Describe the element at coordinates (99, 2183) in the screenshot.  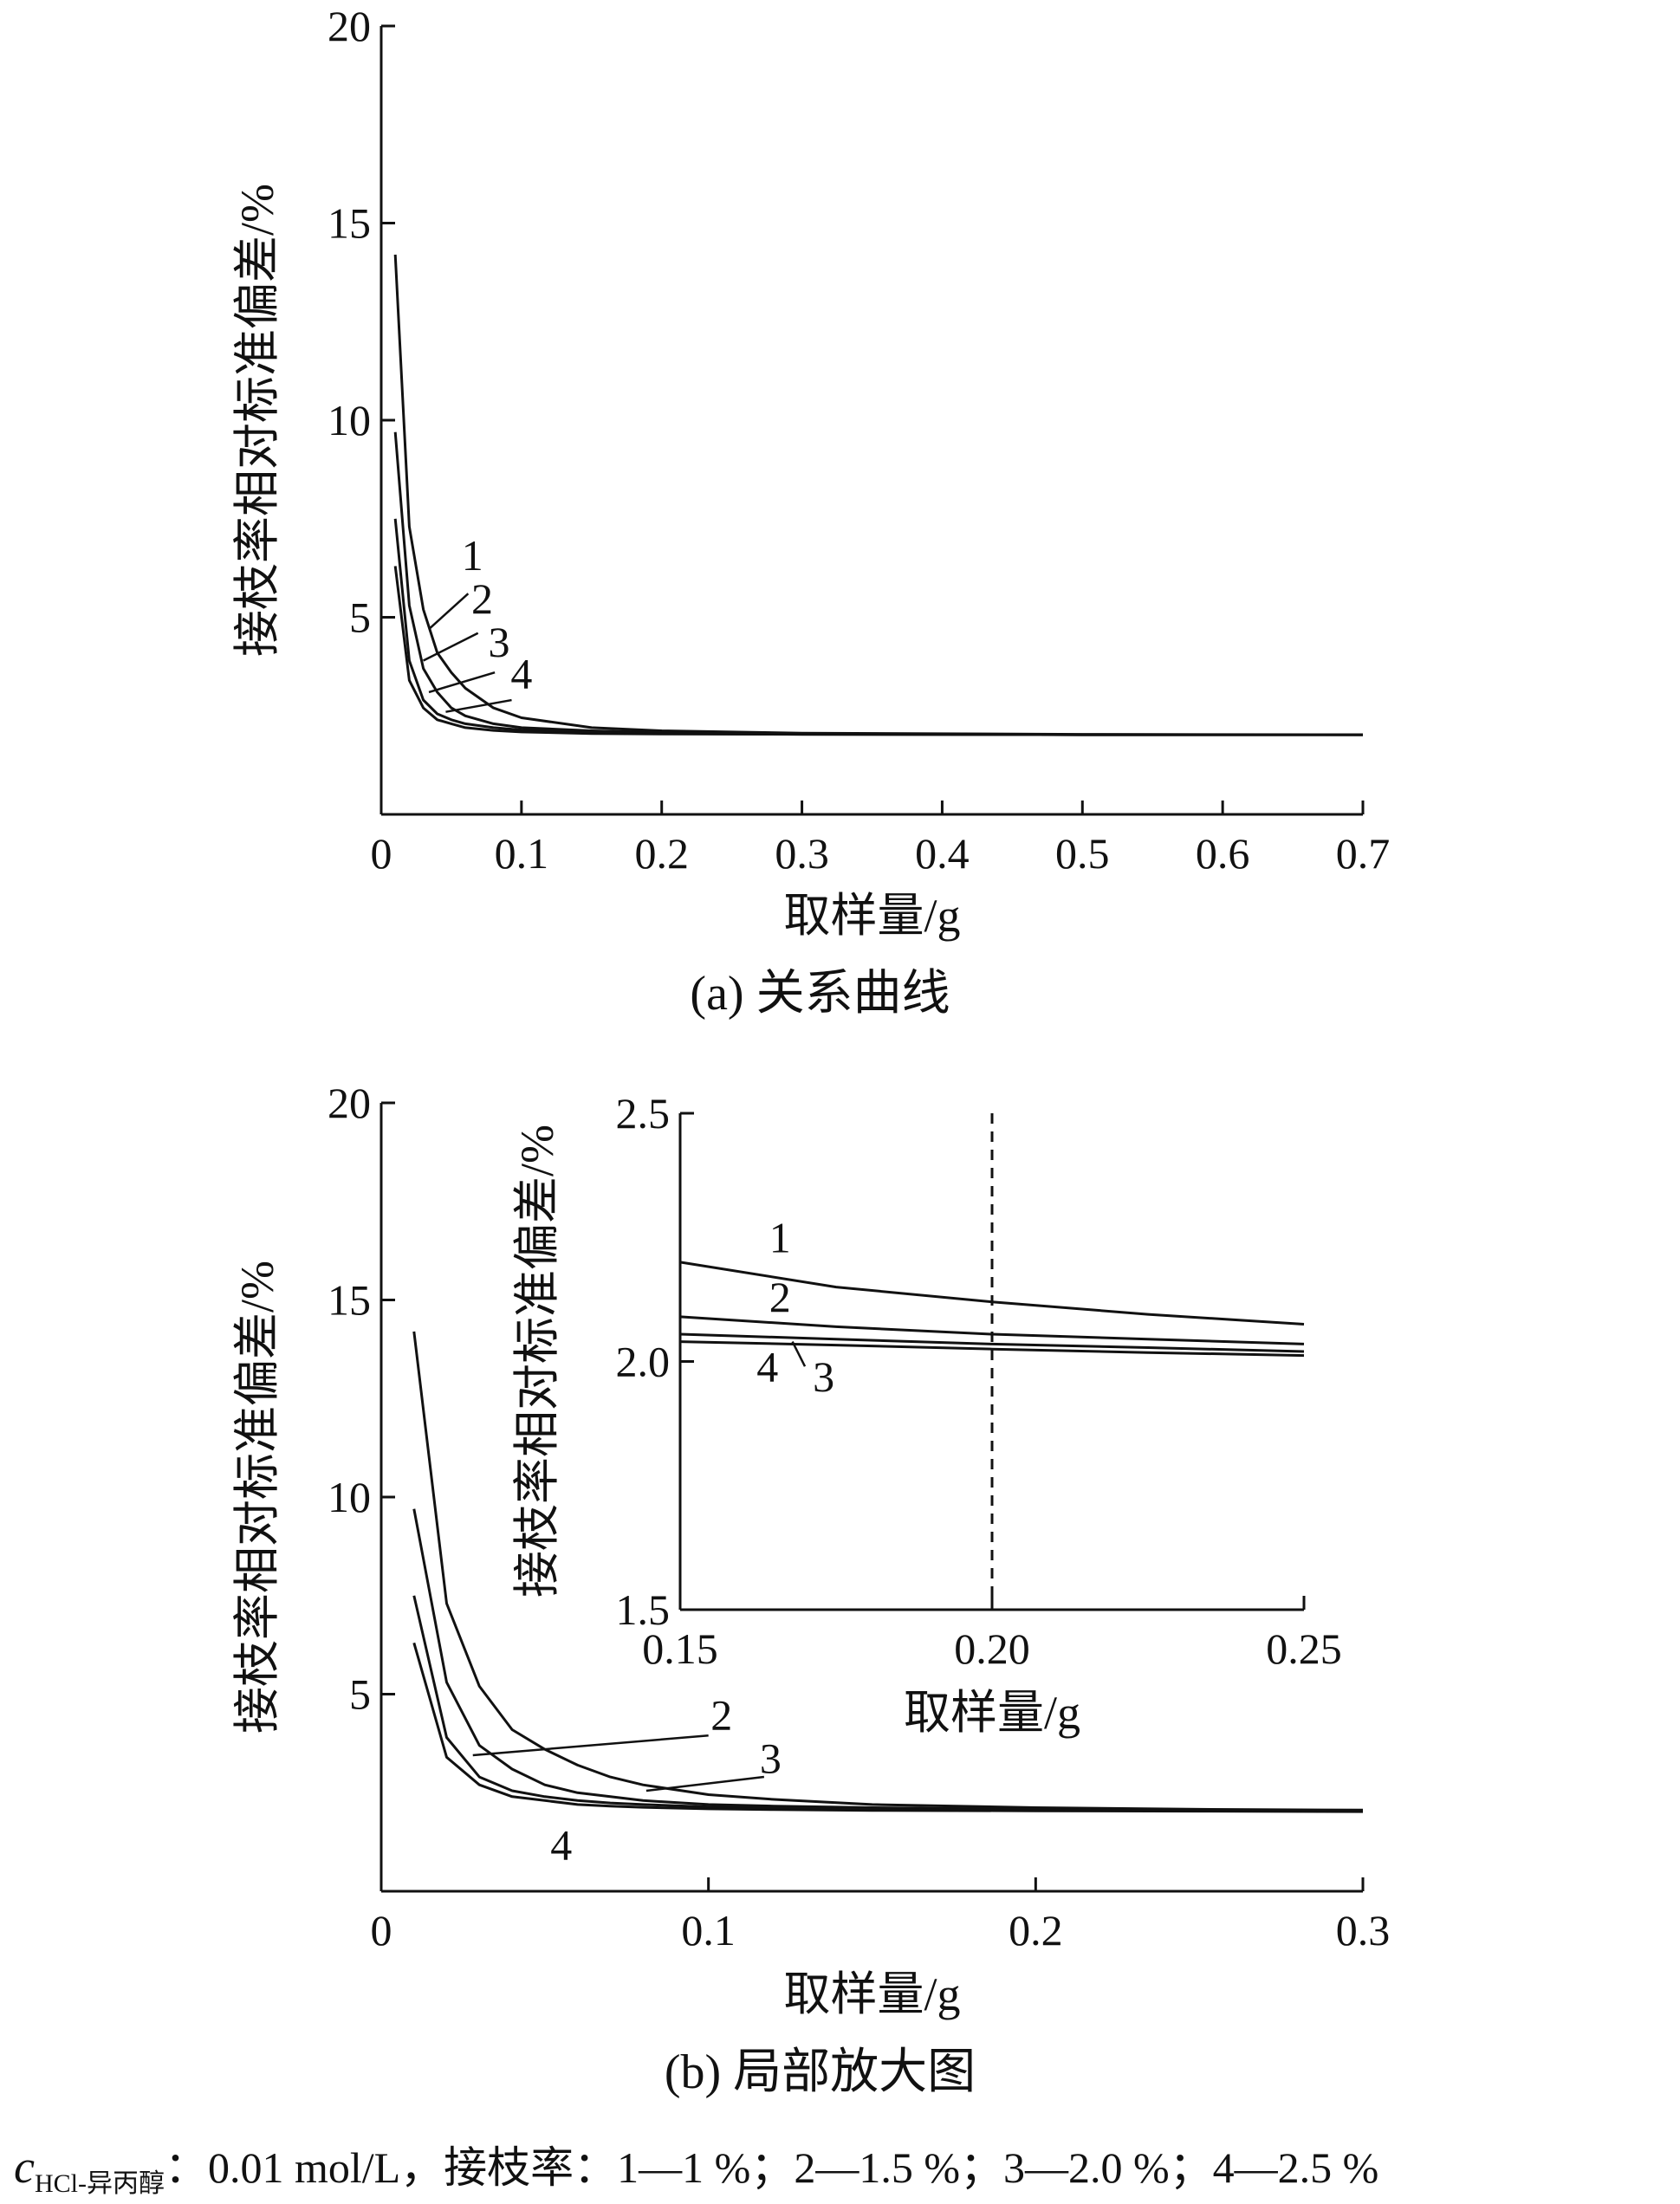
I see `footnote-subscript: HCl-异丙醇` at that location.